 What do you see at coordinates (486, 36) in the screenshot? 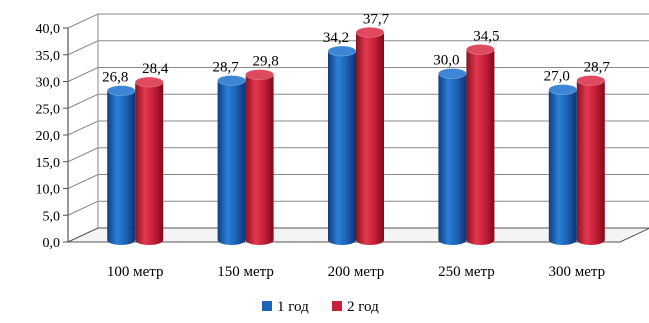
I see `data-label: 34,5` at bounding box center [486, 36].